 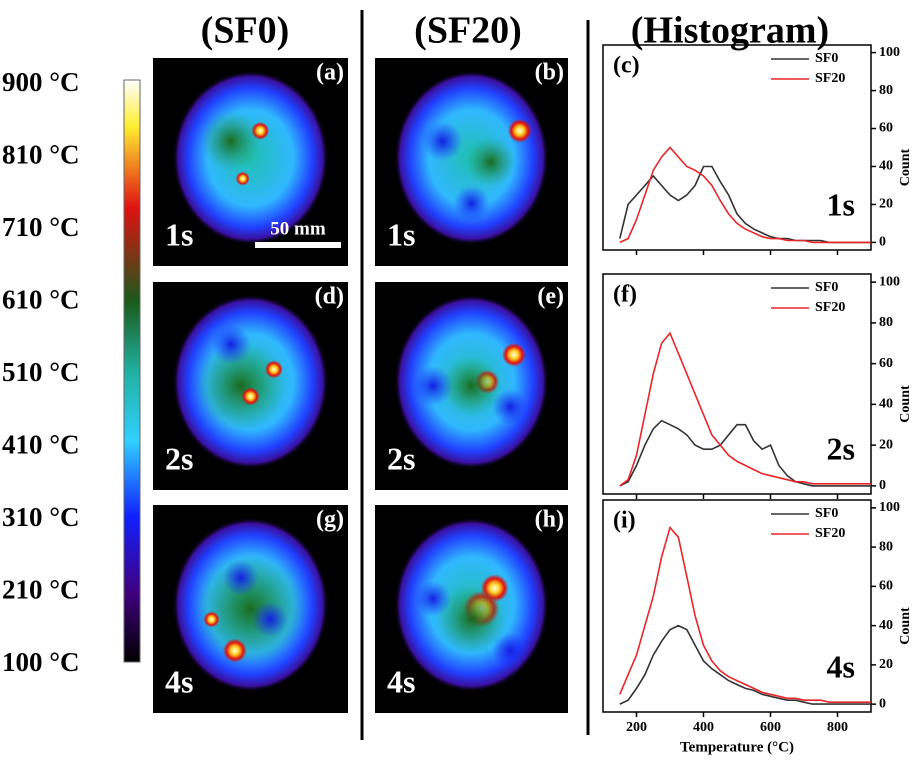 I want to click on panel-label: (g), so click(x=330, y=520).